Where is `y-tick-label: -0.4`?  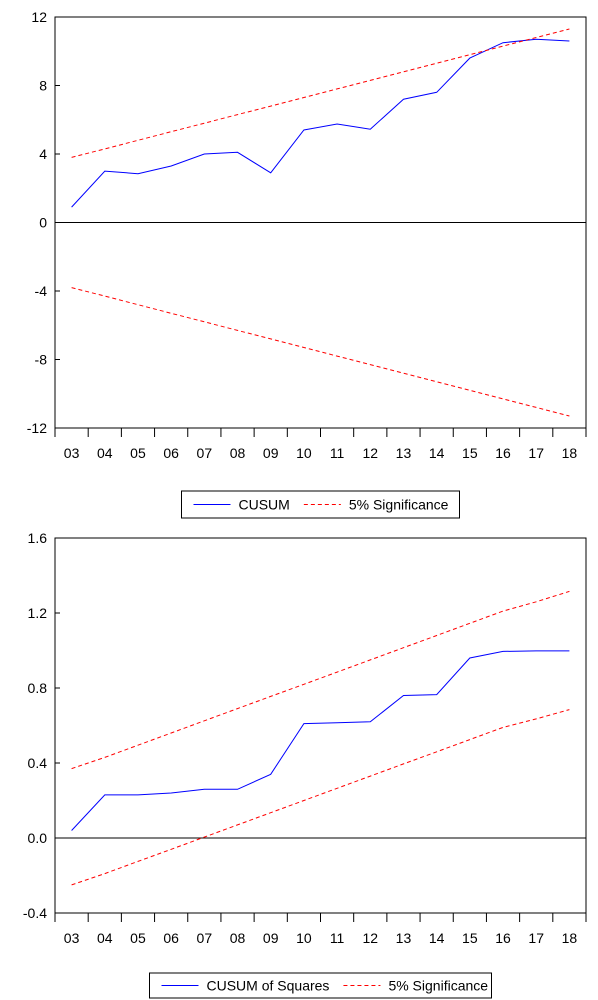 y-tick-label: -0.4 is located at coordinates (35, 913).